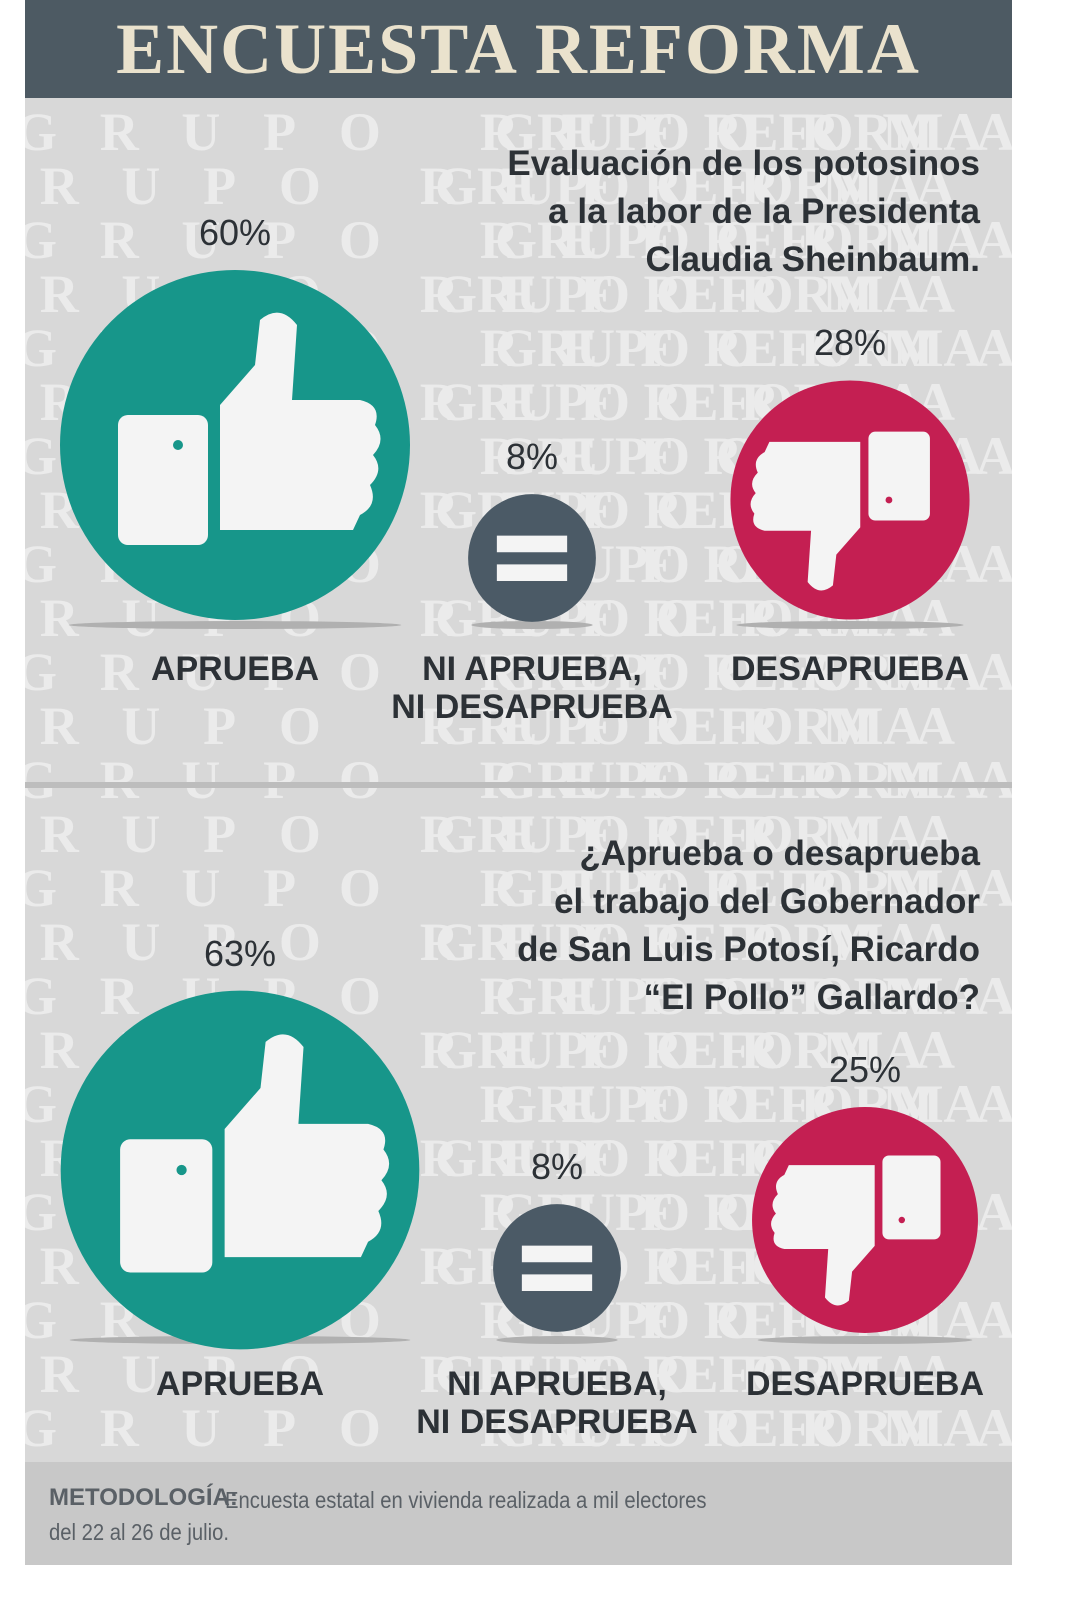 This screenshot has height=1600, width=1066. What do you see at coordinates (850, 343) in the screenshot?
I see `value-label: 28%` at bounding box center [850, 343].